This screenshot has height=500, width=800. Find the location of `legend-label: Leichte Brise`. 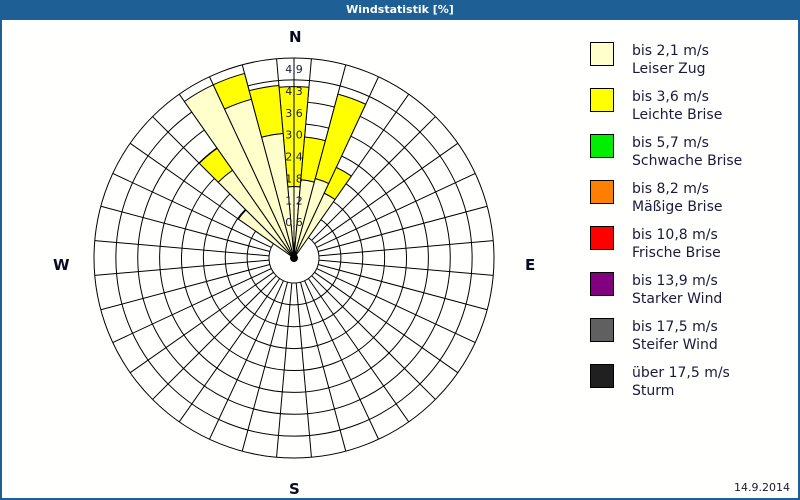

legend-label: Leichte Brise is located at coordinates (677, 115).